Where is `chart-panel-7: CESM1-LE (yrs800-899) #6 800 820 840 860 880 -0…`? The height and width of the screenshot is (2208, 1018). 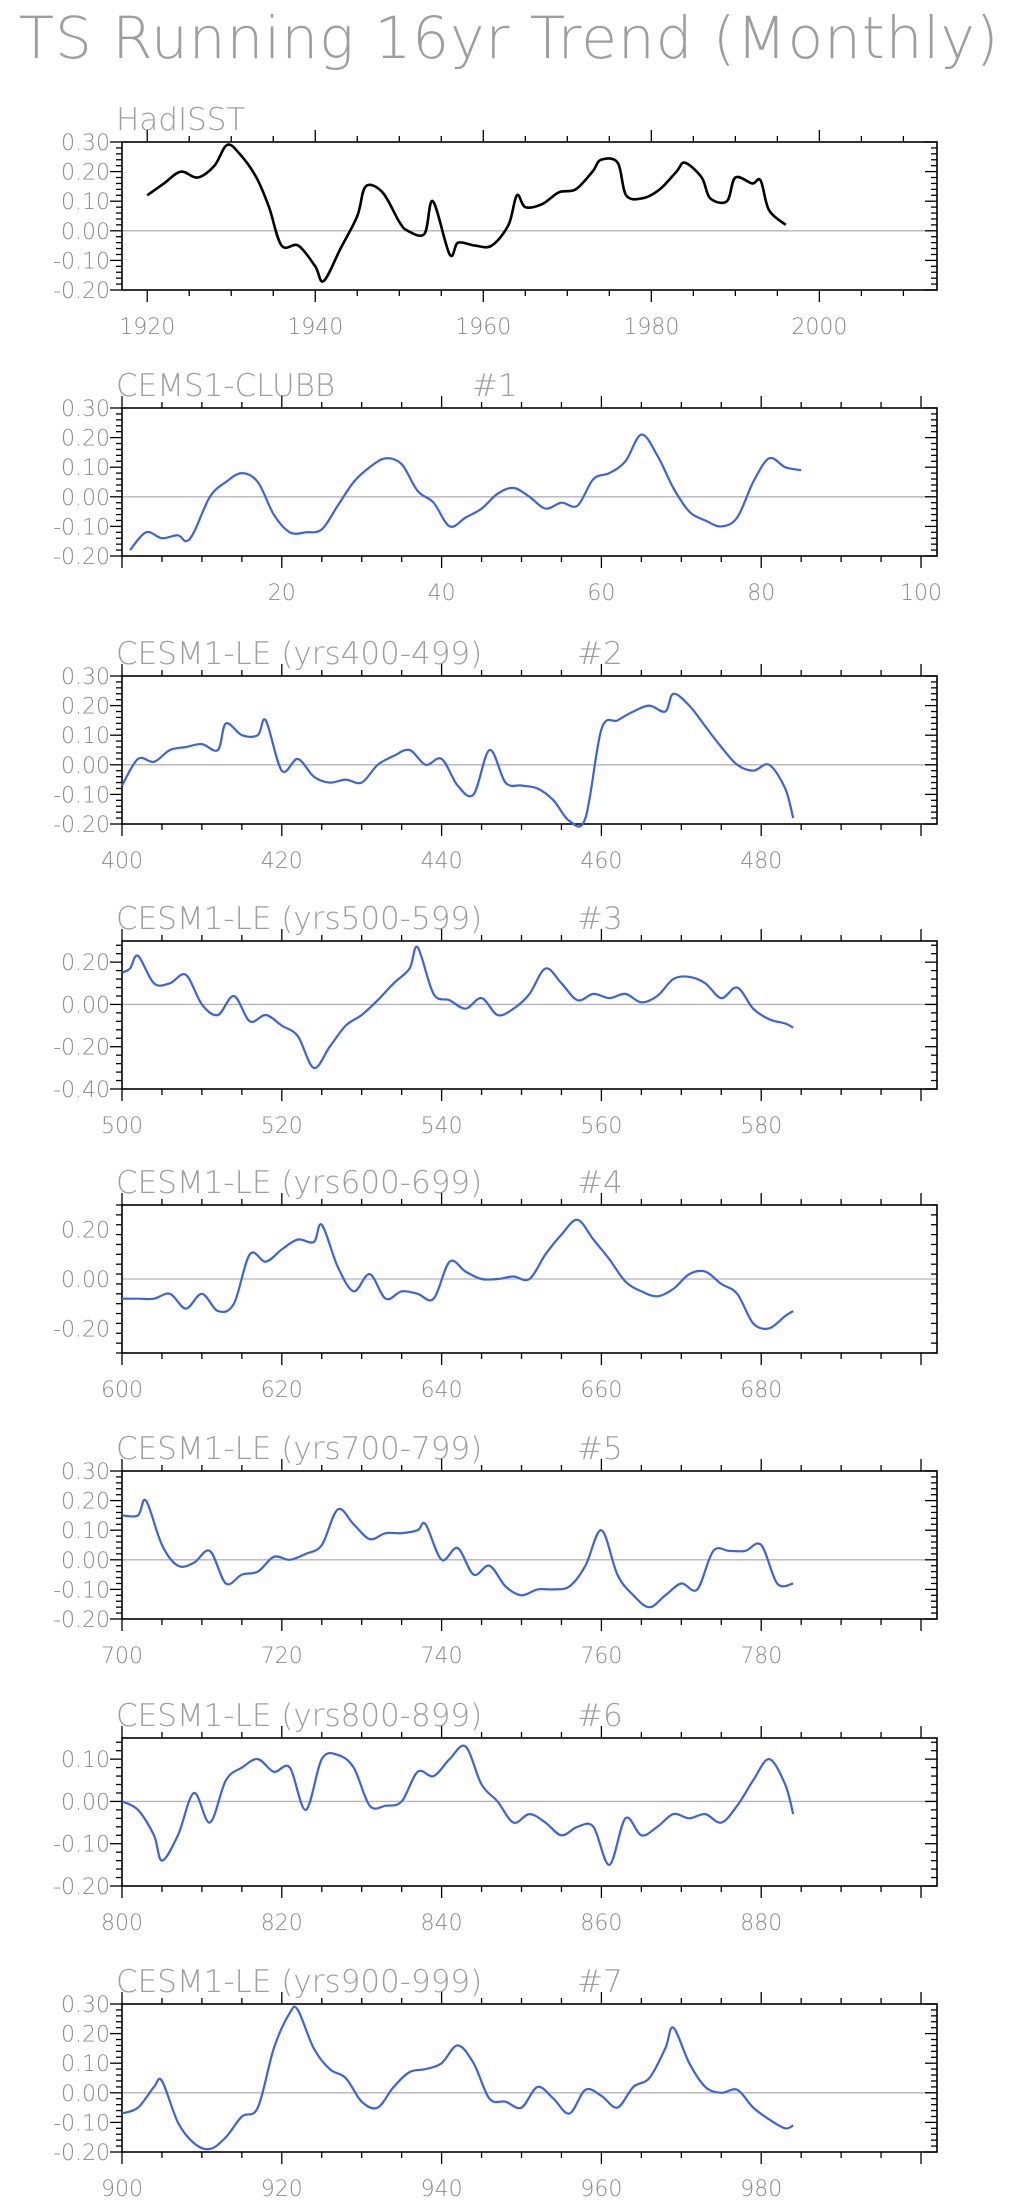 chart-panel-7: CESM1-LE (yrs800-899) #6 800 820 840 860 880 -0… is located at coordinates (495, 1817).